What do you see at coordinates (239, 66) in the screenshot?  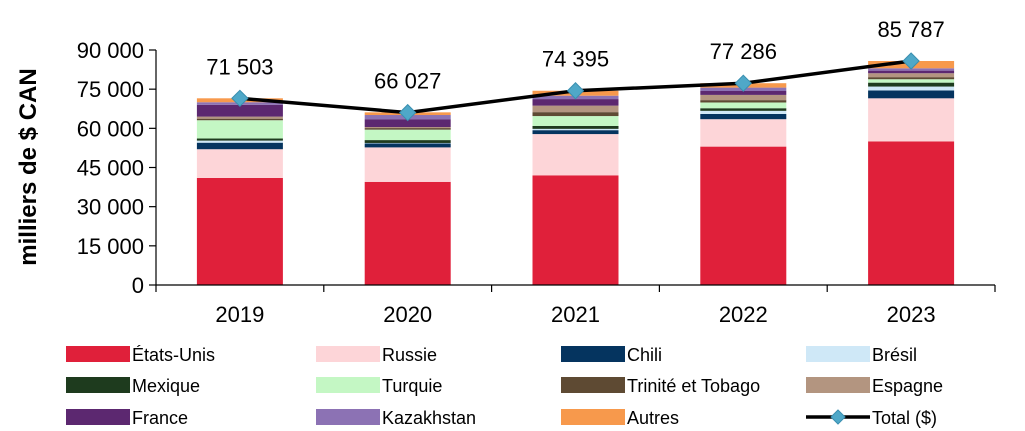 I see `total-data-label: 71 503` at bounding box center [239, 66].